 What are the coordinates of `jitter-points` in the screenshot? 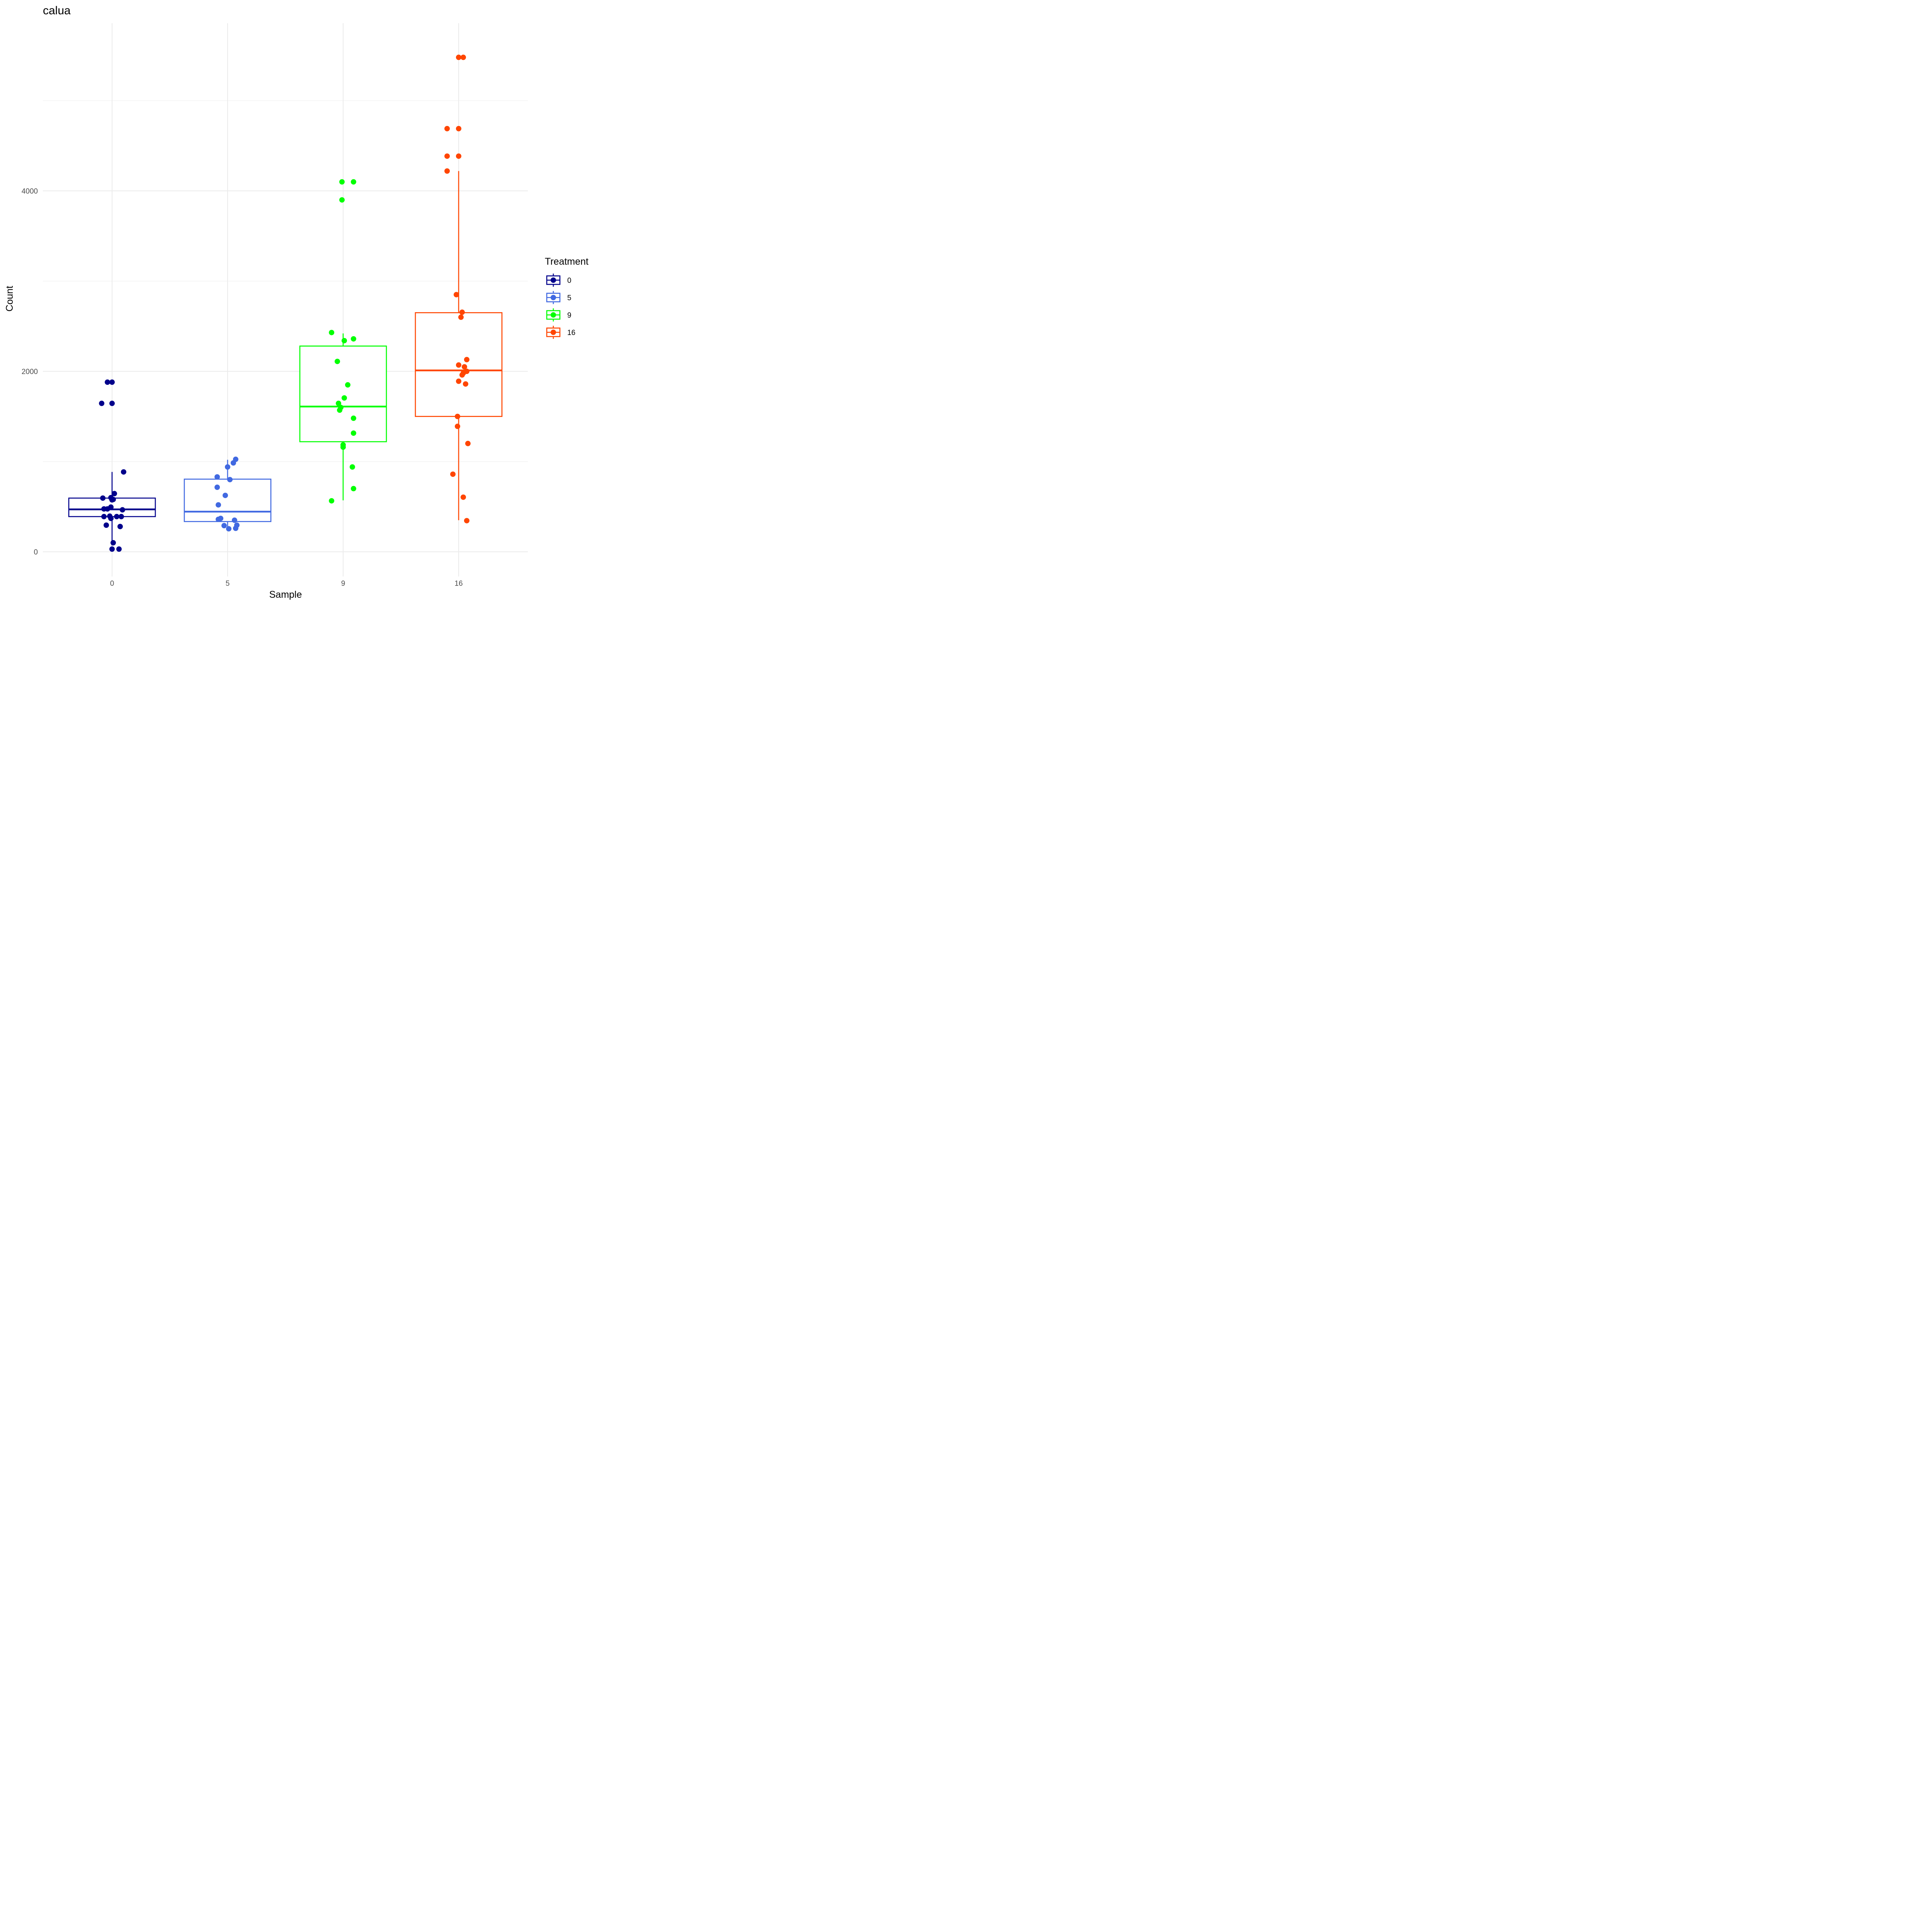 It's located at (285, 303).